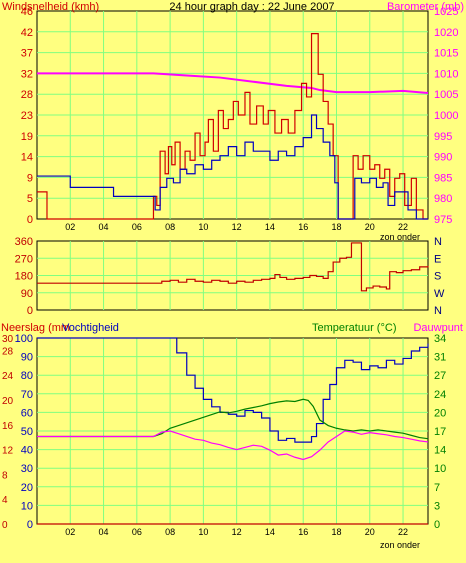 This screenshot has width=466, height=563. I want to click on direction-right-tick-label: E, so click(437, 259).